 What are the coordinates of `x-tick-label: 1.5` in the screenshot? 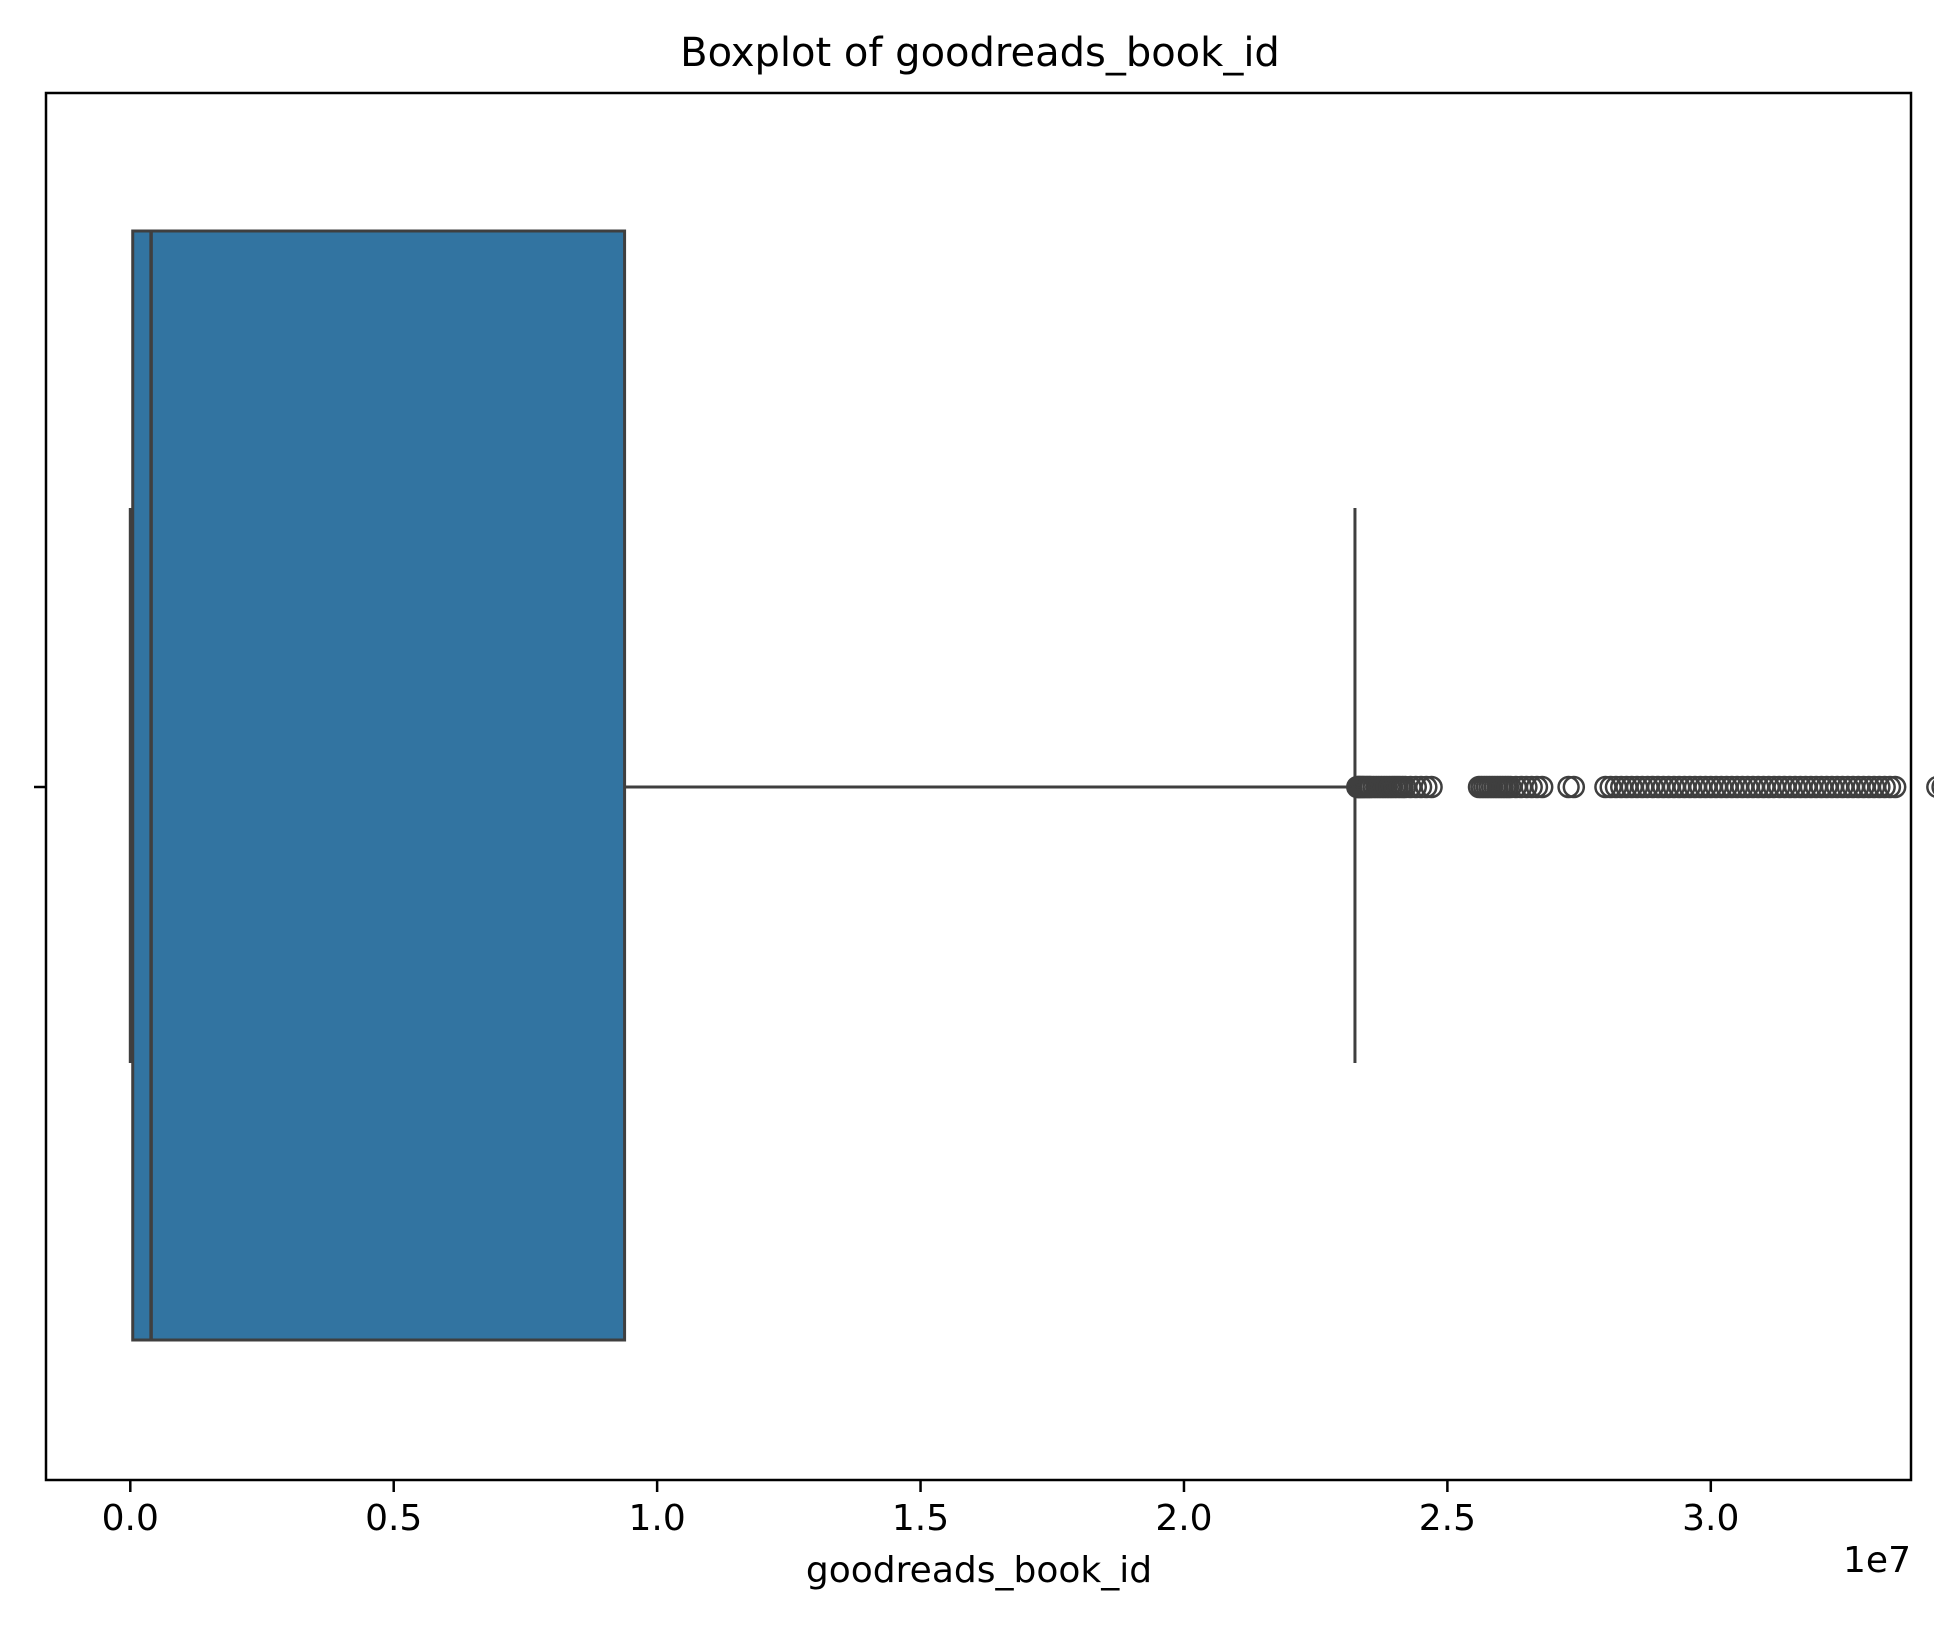 It's located at (920, 1518).